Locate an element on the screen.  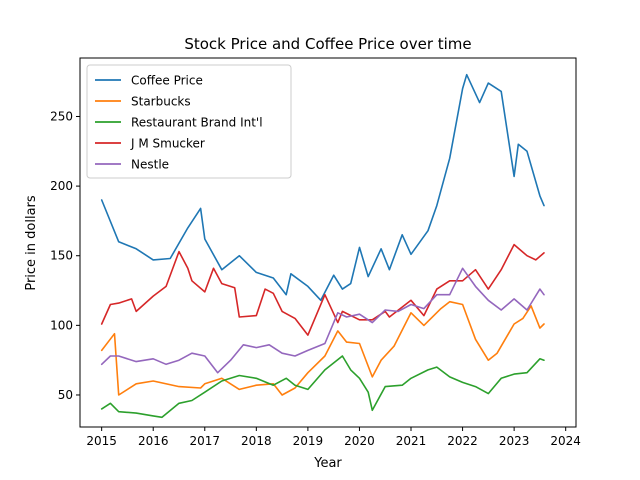
x-axis-label: Year is located at coordinates (327, 463).